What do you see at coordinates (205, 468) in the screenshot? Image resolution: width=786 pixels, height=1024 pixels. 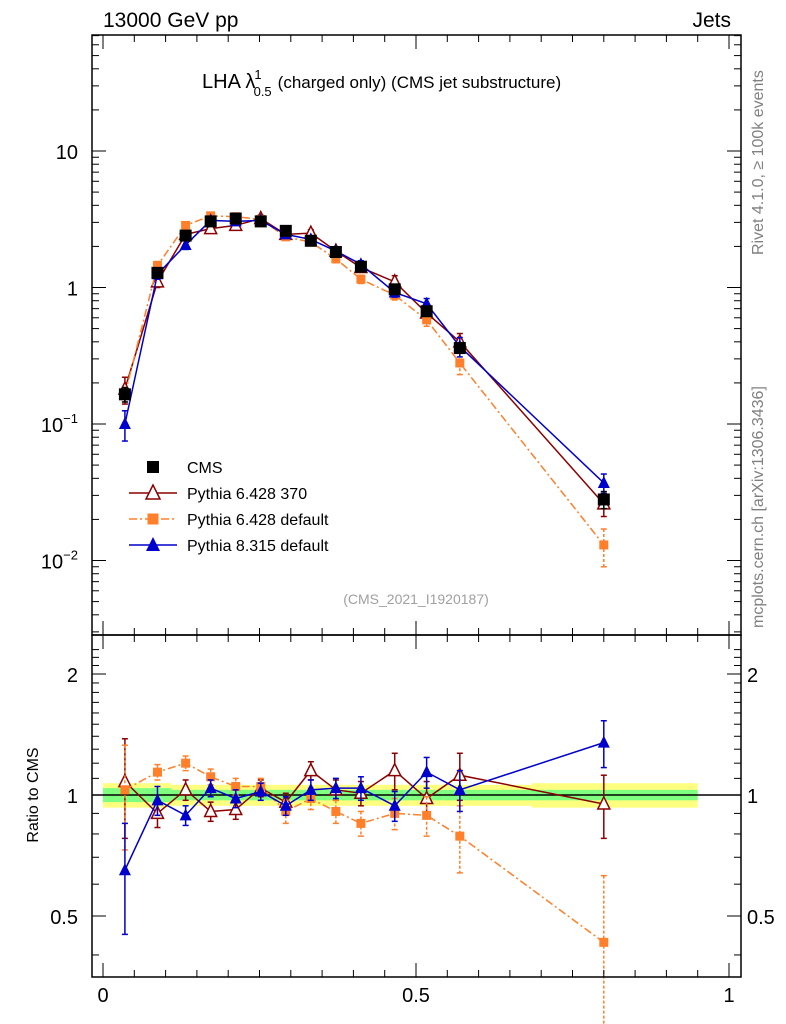 I see `legend-label: CMS` at bounding box center [205, 468].